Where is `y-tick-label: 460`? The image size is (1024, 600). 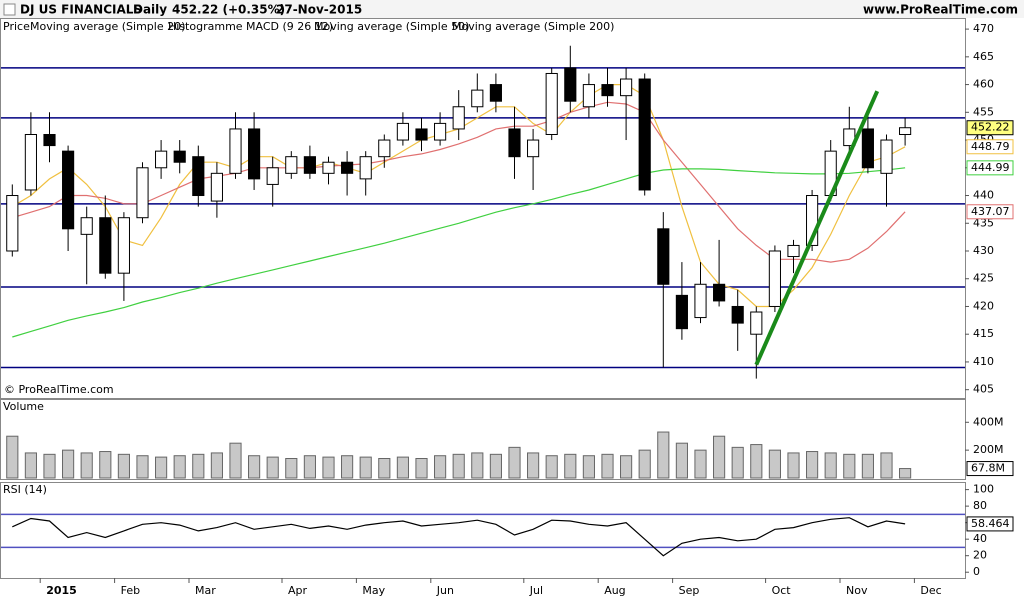
y-tick-label: 460 is located at coordinates (983, 84).